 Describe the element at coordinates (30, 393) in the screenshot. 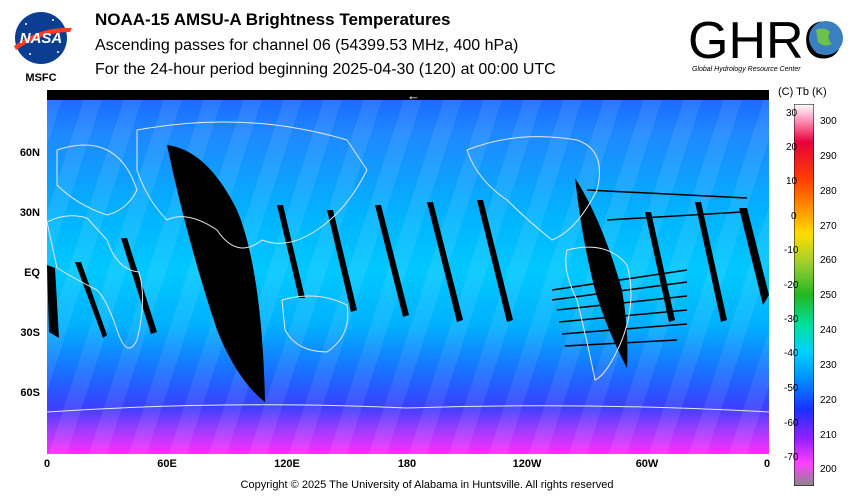

I see `lat-label-60s: 60S` at that location.